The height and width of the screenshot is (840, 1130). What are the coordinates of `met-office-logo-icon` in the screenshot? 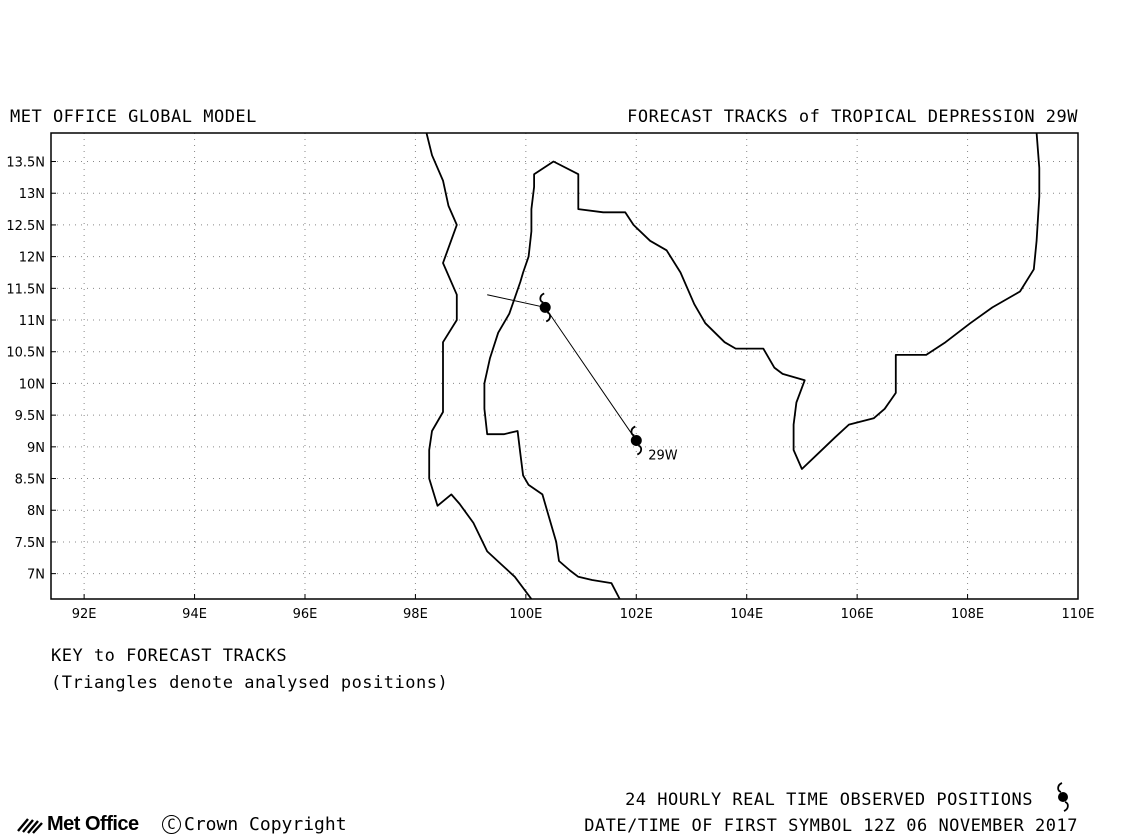 It's located at (30, 825).